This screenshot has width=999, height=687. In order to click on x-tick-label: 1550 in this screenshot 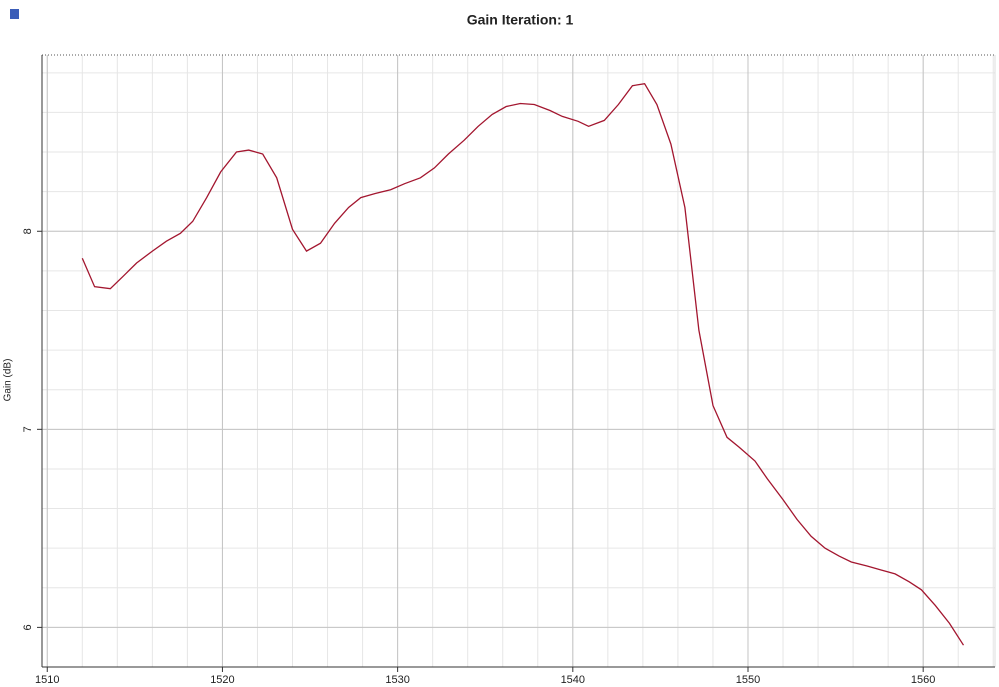, I will do `click(748, 680)`.